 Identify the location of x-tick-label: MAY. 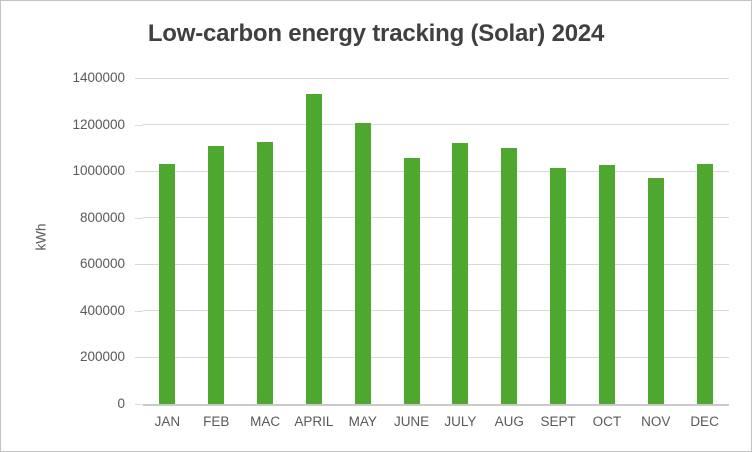
(362, 421).